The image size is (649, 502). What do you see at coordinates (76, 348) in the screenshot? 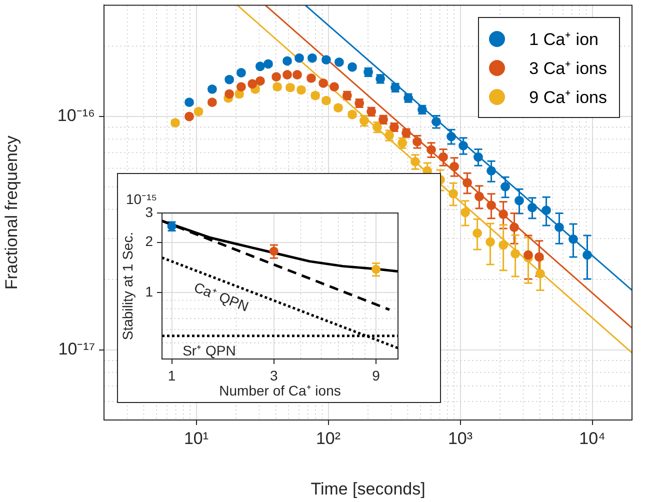
I see `y-tick-label: 10⁻¹⁷` at bounding box center [76, 348].